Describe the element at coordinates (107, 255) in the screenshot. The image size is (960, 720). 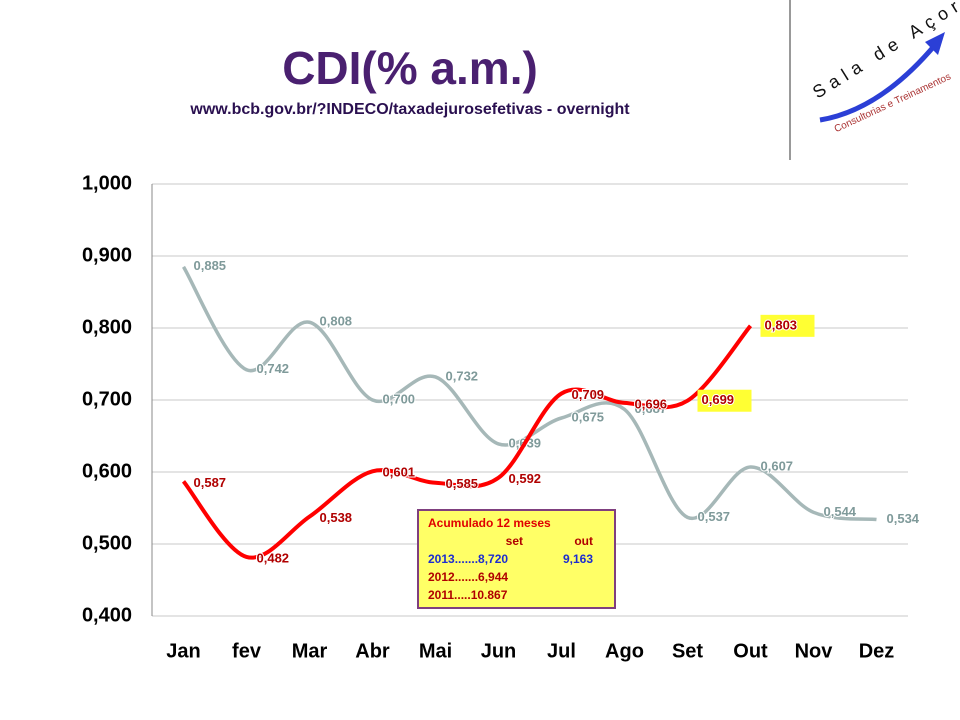
I see `y-tick-label: 0,900` at that location.